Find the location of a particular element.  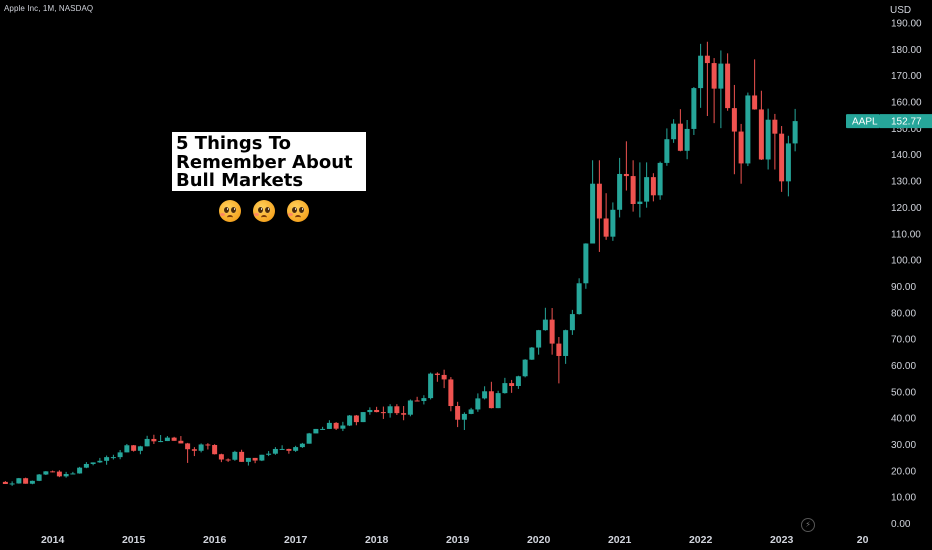

lightning-icon: ⚡ is located at coordinates (808, 525).